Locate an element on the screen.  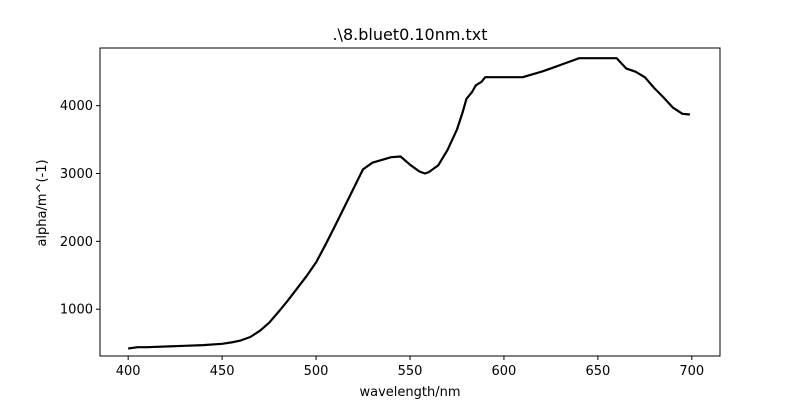
y-axis-label: alpha/m^(-1) is located at coordinates (42, 202).